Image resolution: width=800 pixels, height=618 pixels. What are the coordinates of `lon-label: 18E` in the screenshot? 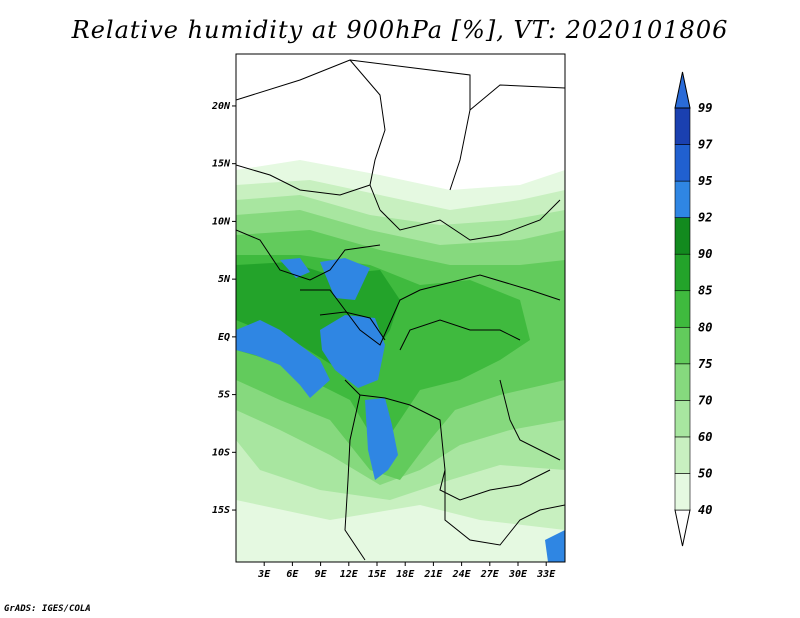 It's located at (405, 574).